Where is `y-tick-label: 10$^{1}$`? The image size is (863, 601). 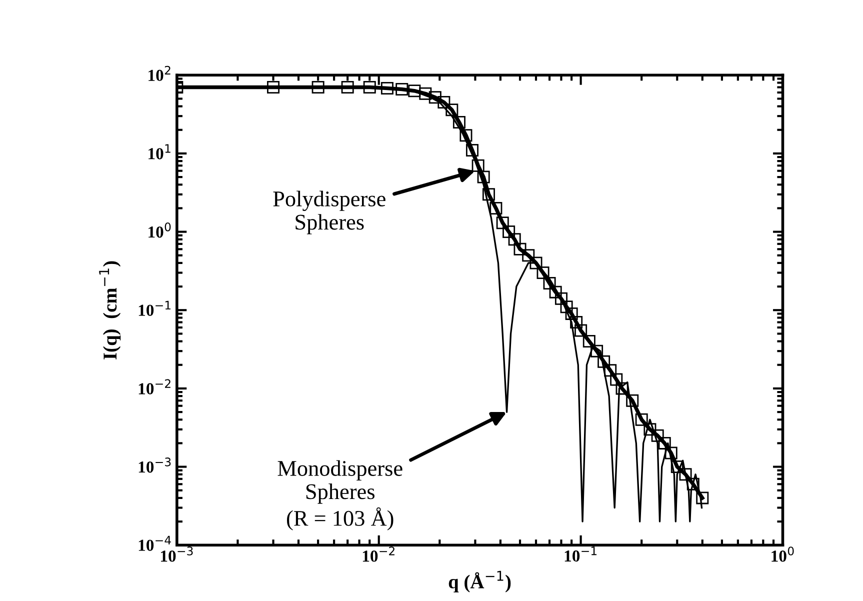 y-tick-label: 10$^{1}$ is located at coordinates (159, 152).